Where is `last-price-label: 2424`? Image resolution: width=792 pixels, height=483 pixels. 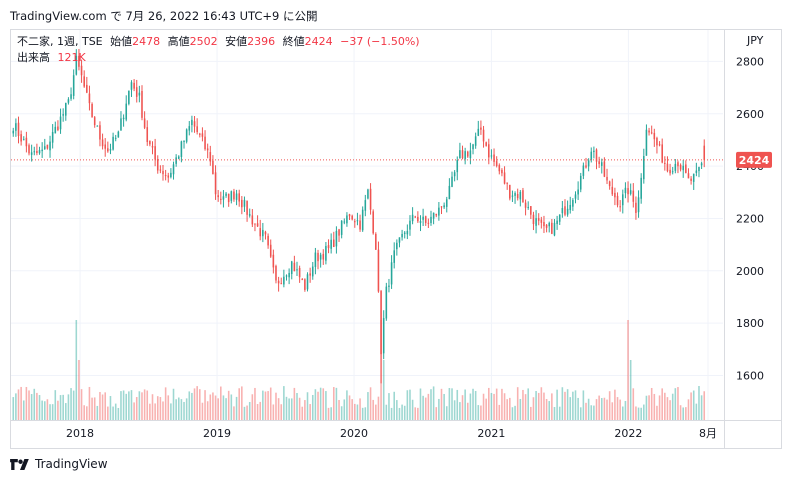 last-price-label: 2424 is located at coordinates (754, 160).